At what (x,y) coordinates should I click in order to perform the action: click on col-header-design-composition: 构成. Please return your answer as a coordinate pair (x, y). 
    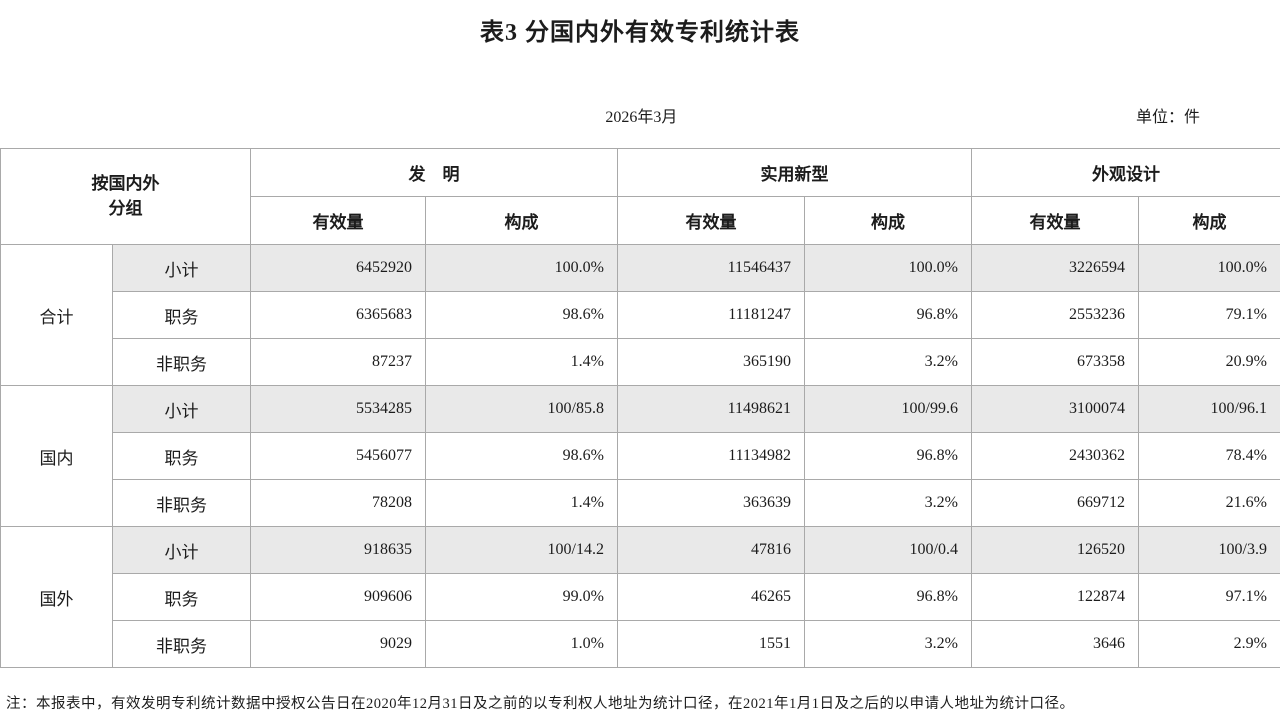
    Looking at the image, I should click on (1209, 220).